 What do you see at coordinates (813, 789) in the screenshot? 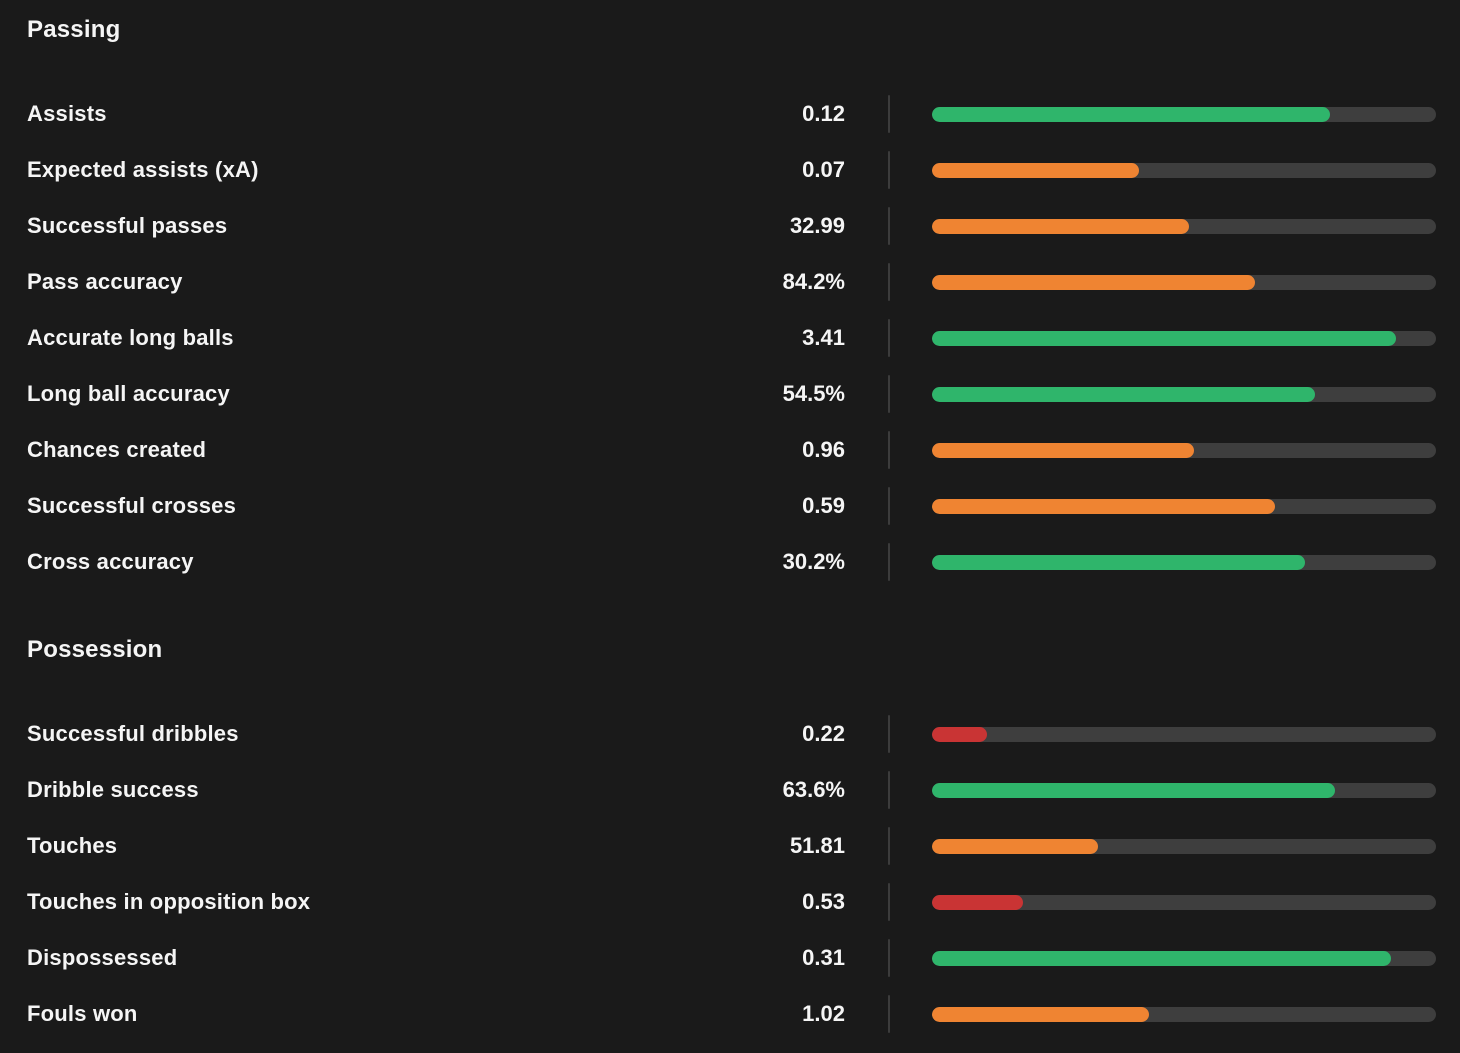
I see `stat-value: 63.6%` at bounding box center [813, 789].